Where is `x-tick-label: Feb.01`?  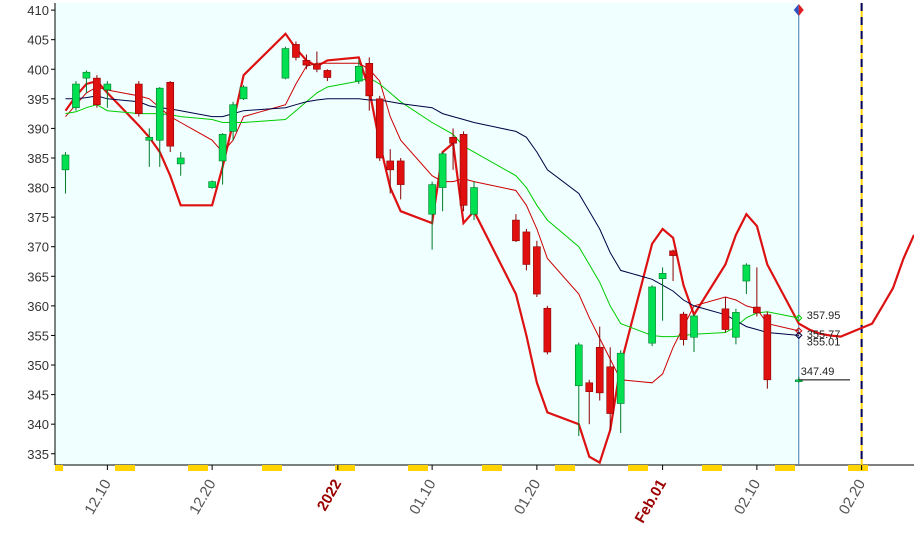
x-tick-label: Feb.01 is located at coordinates (651, 502).